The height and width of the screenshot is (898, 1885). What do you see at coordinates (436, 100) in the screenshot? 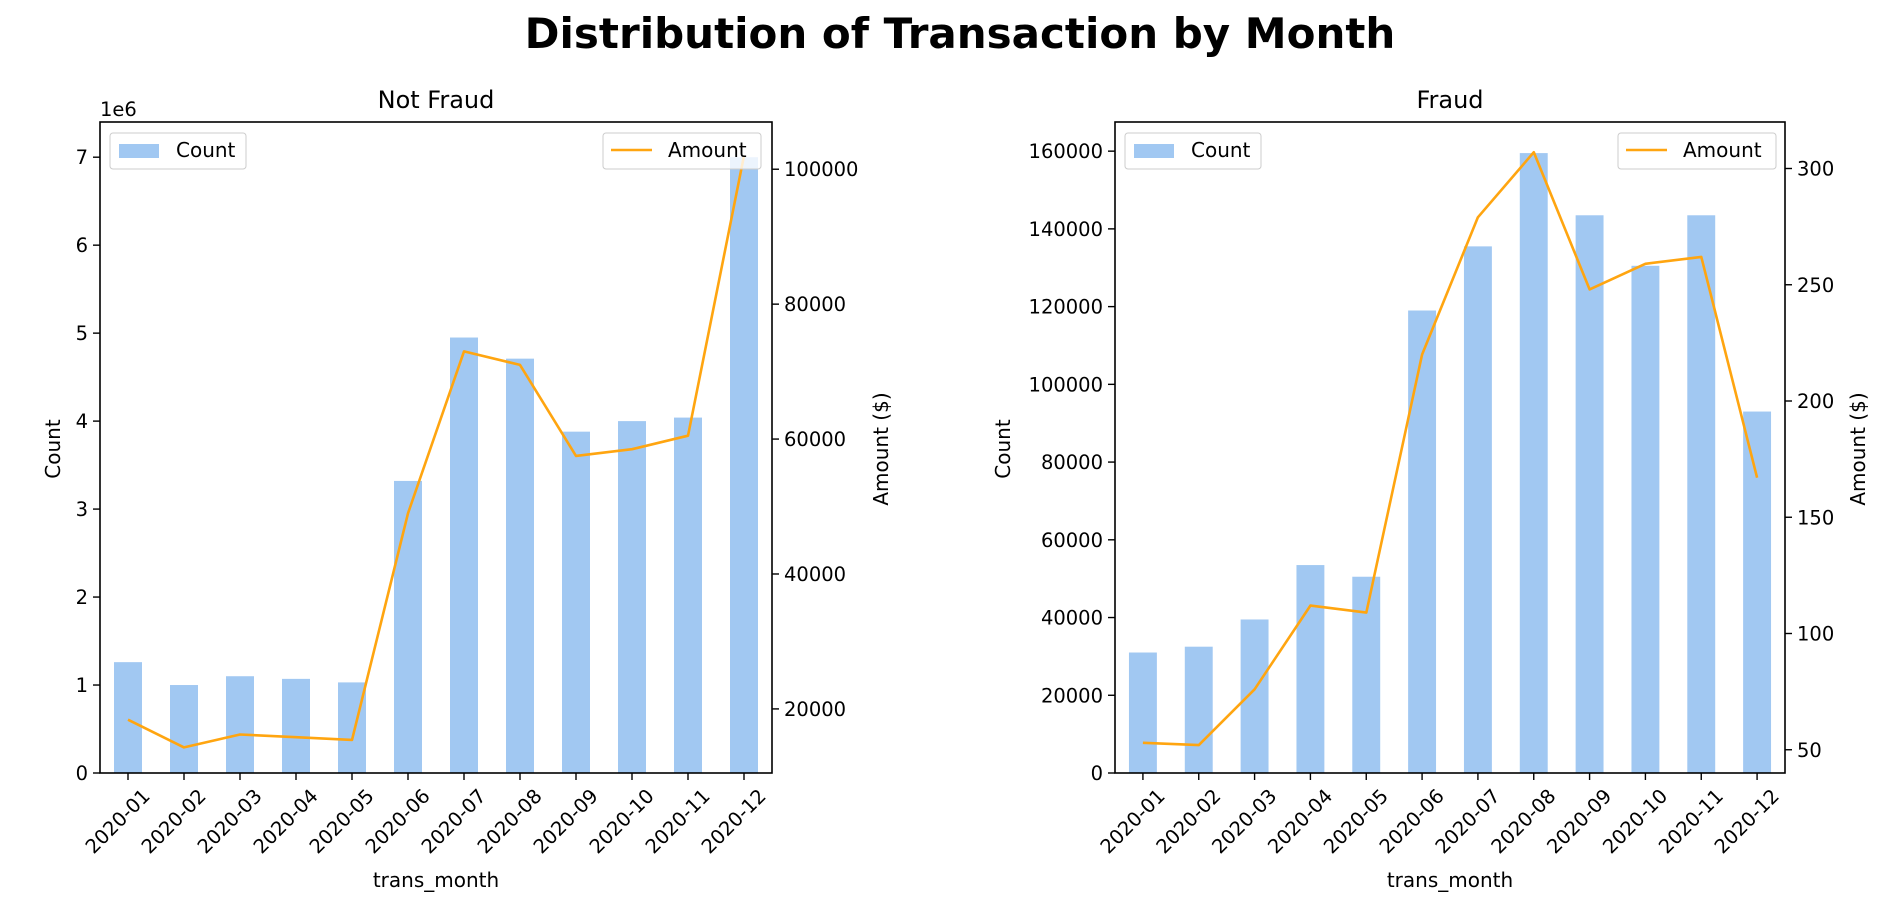
I see `panel-title: Not Fraud` at bounding box center [436, 100].